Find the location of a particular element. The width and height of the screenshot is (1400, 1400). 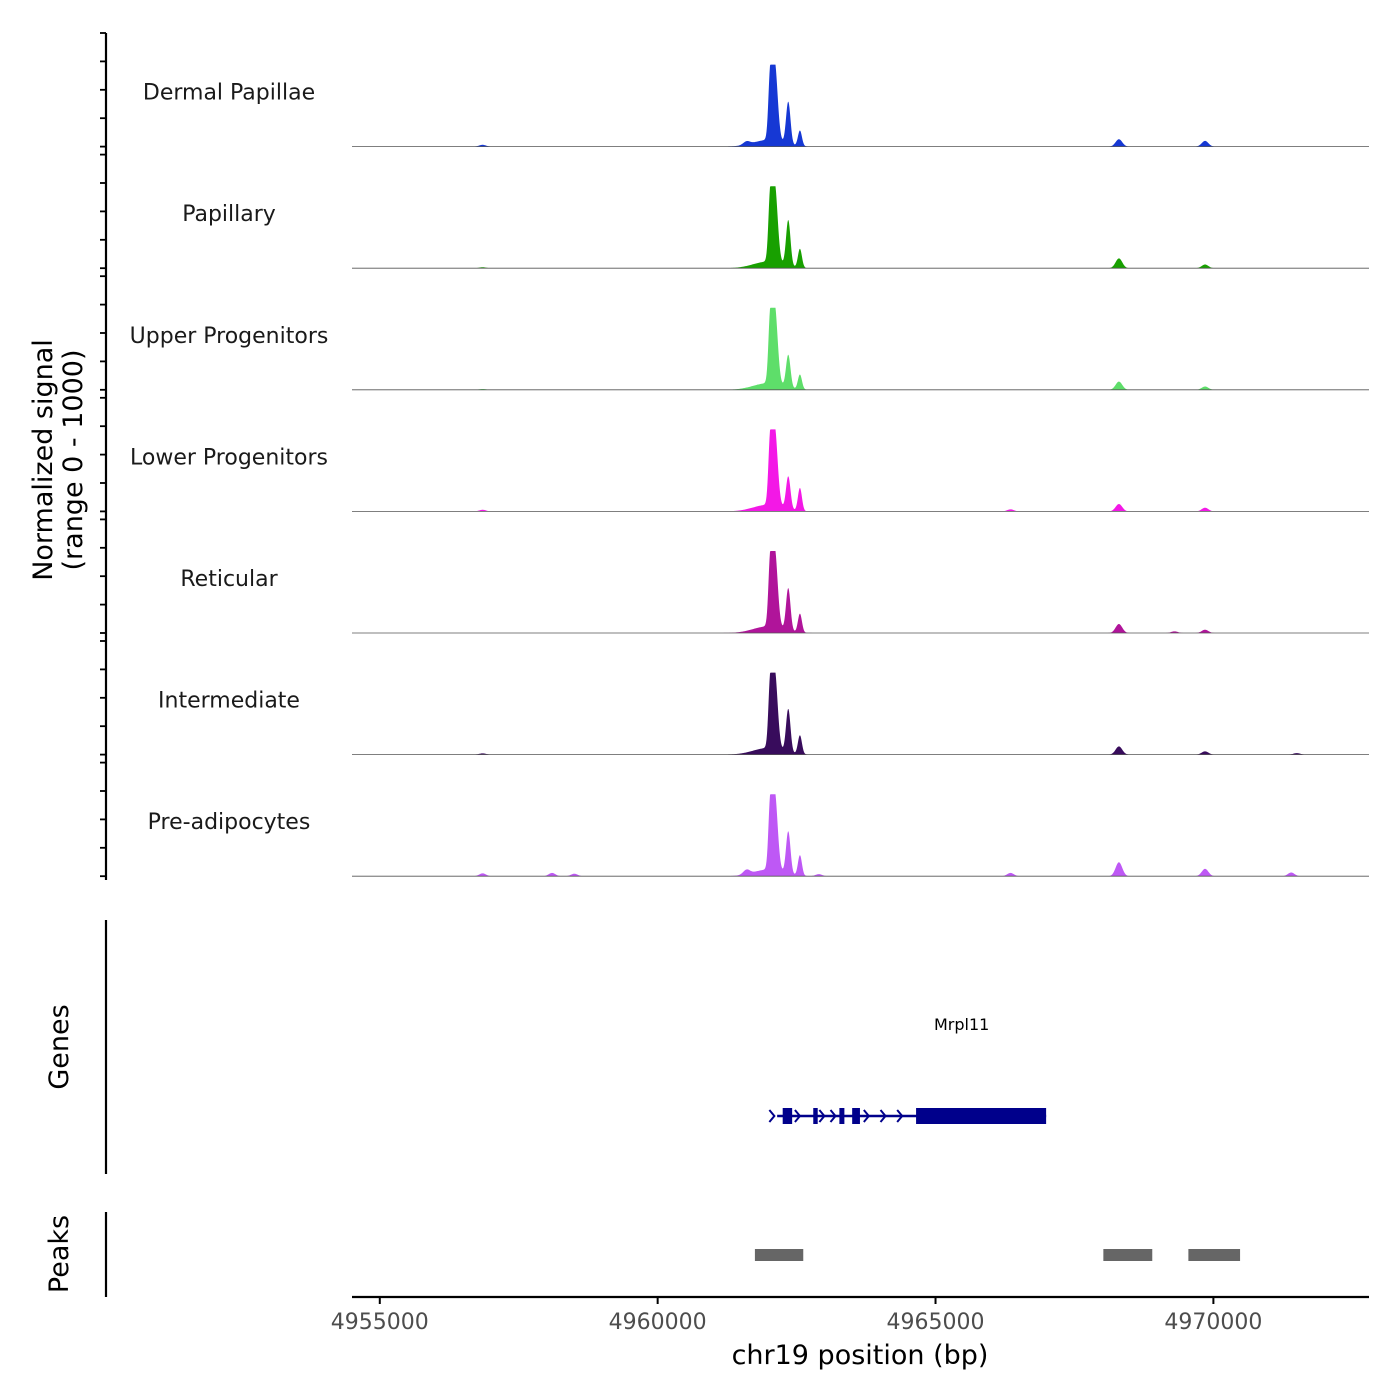

track-reticular: Reticular is located at coordinates (774, 592).